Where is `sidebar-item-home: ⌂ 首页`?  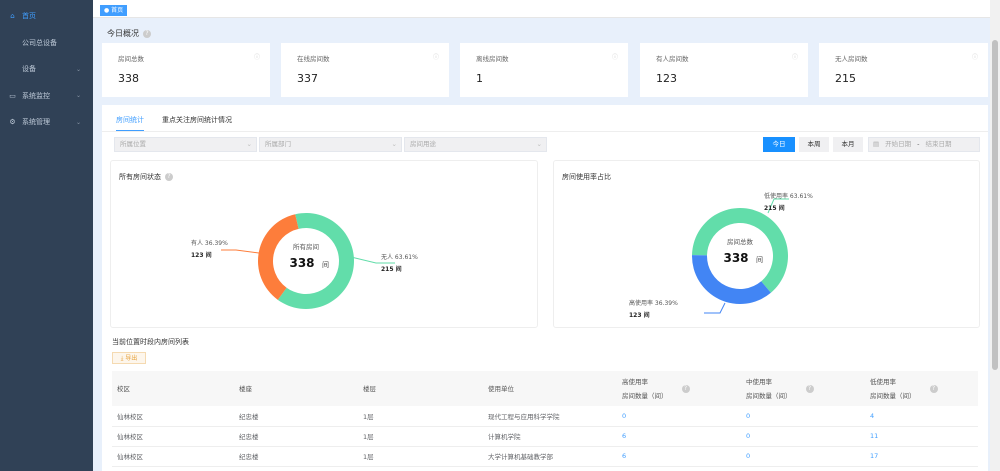 sidebar-item-home: ⌂ 首页 is located at coordinates (46, 16).